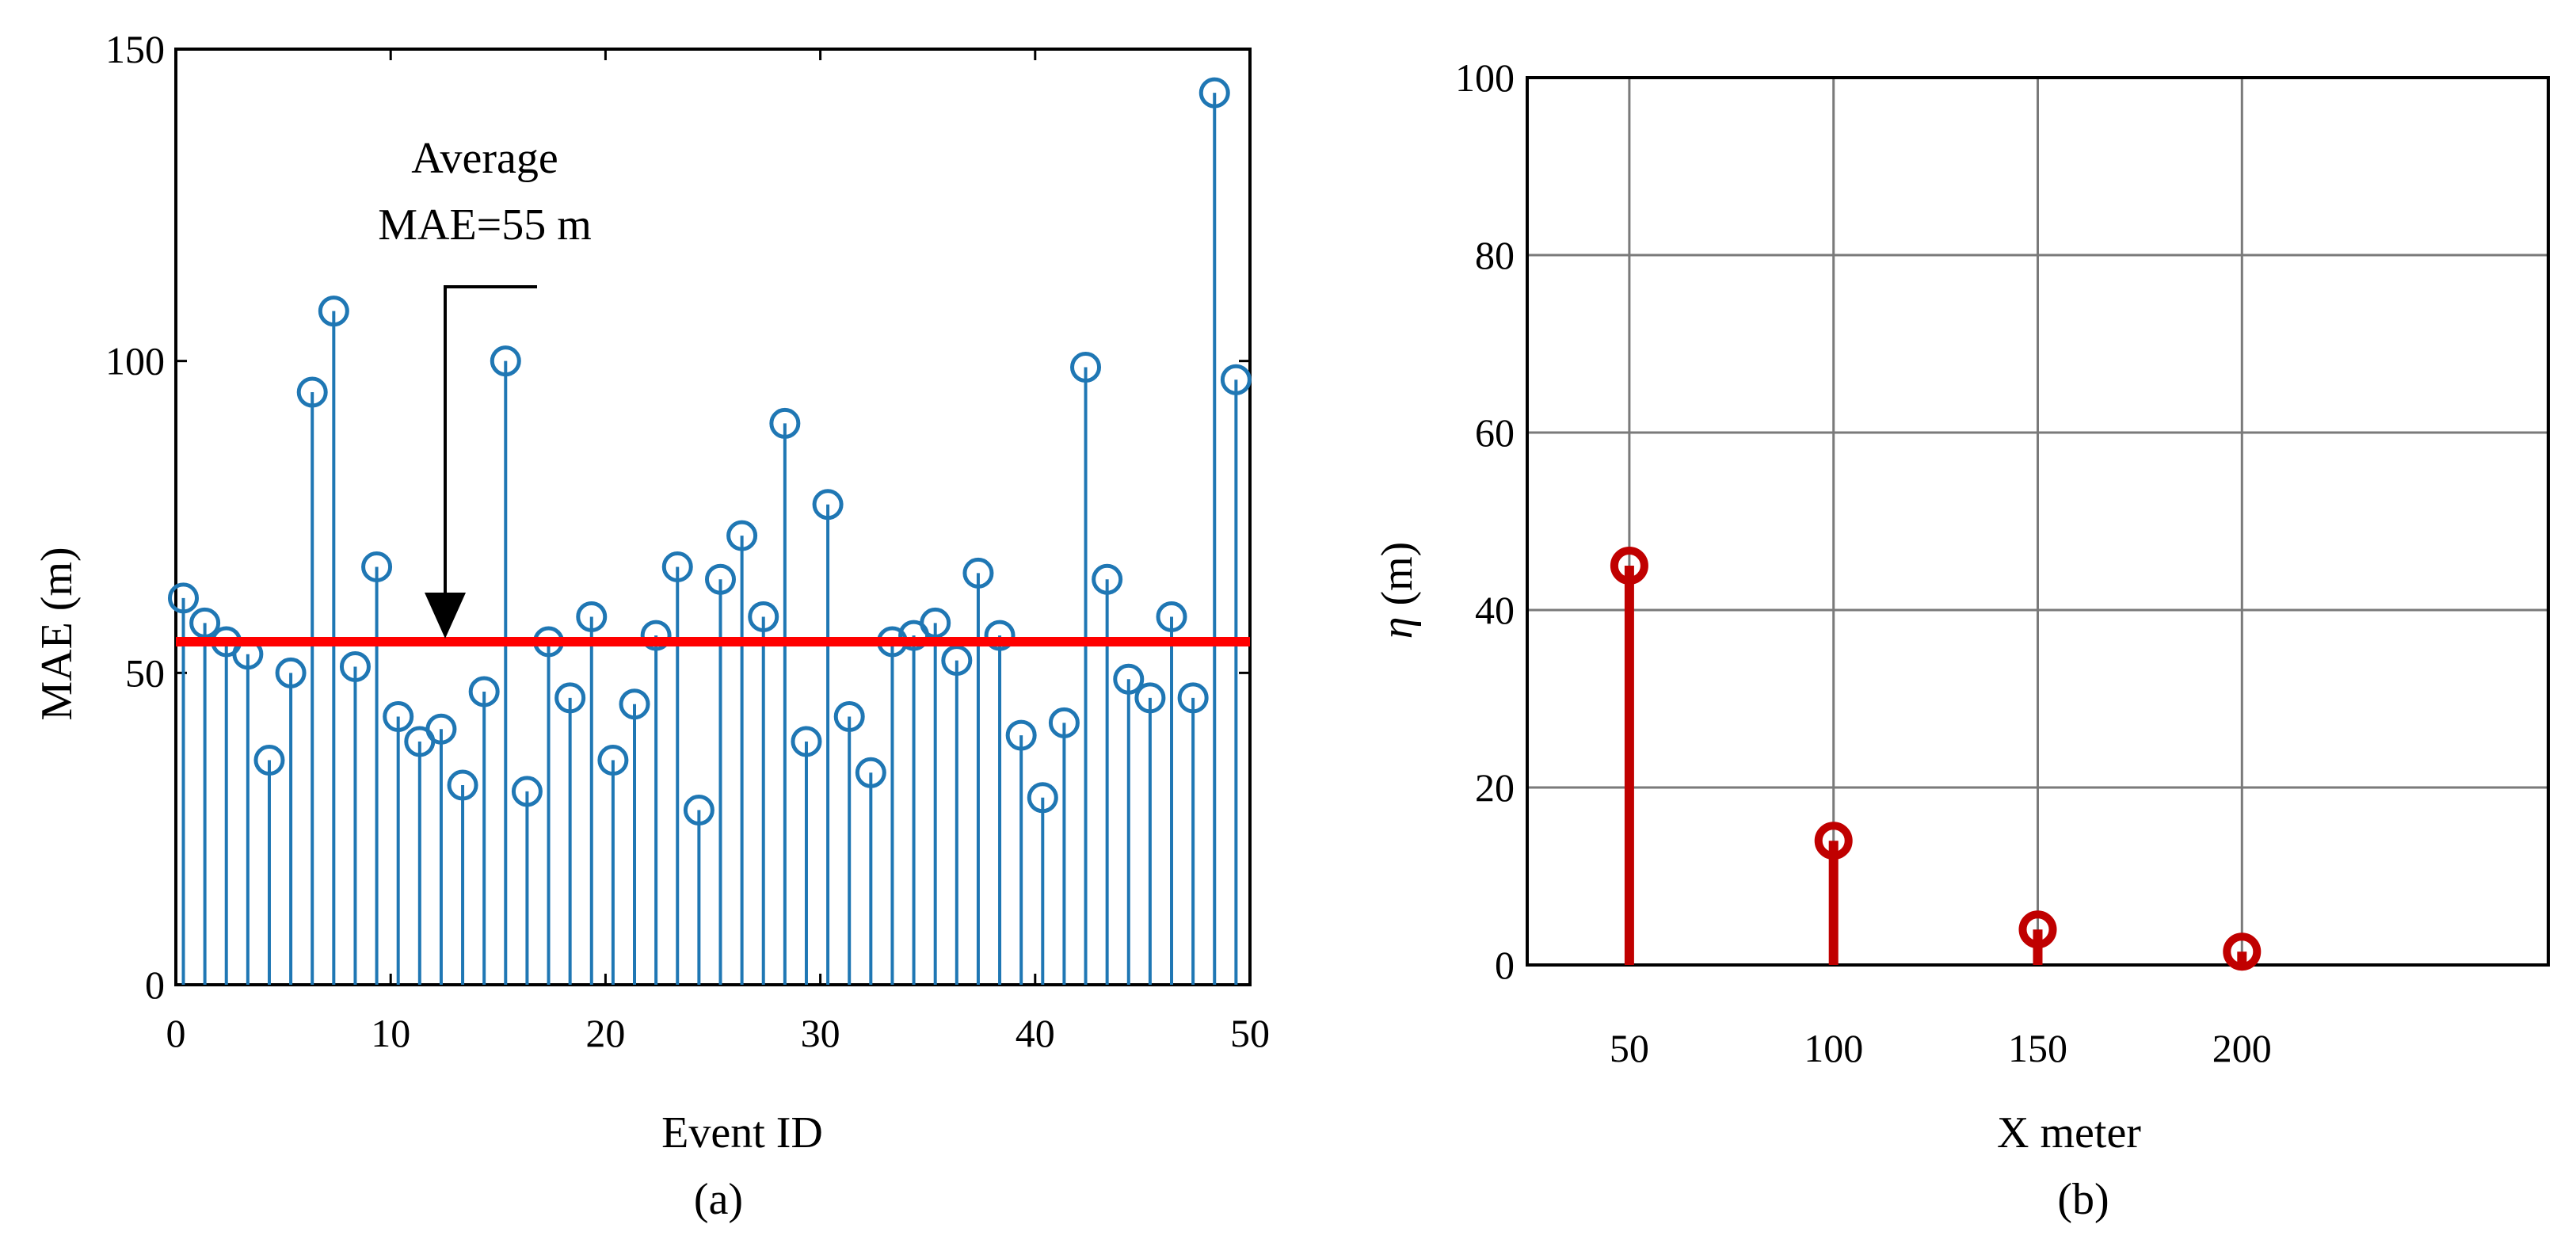  I want to click on panel-b-caption: (b), so click(2083, 1199).